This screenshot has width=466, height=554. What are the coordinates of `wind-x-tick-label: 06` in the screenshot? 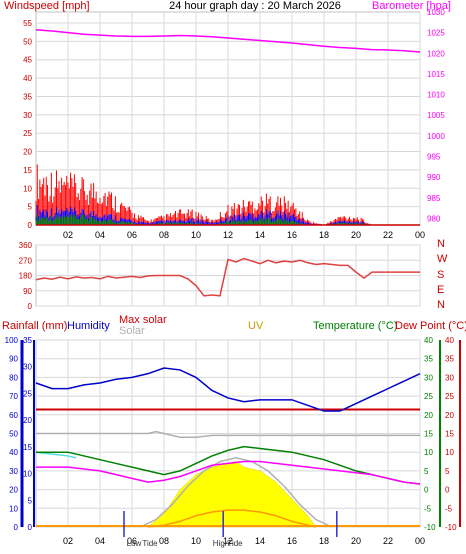 It's located at (132, 235).